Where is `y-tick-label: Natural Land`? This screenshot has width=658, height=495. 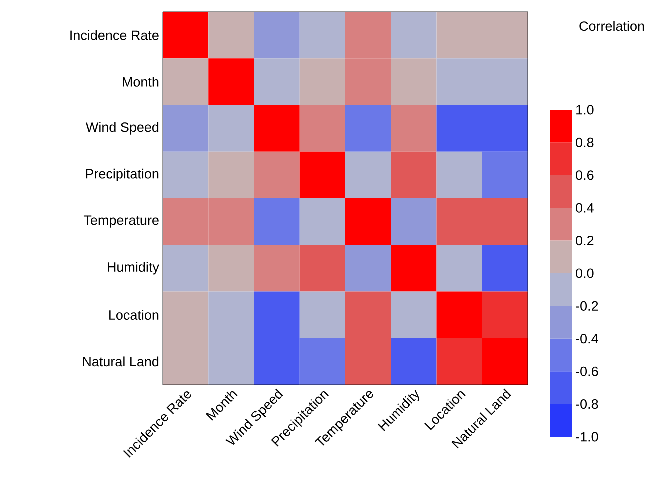
y-tick-label: Natural Land is located at coordinates (121, 361).